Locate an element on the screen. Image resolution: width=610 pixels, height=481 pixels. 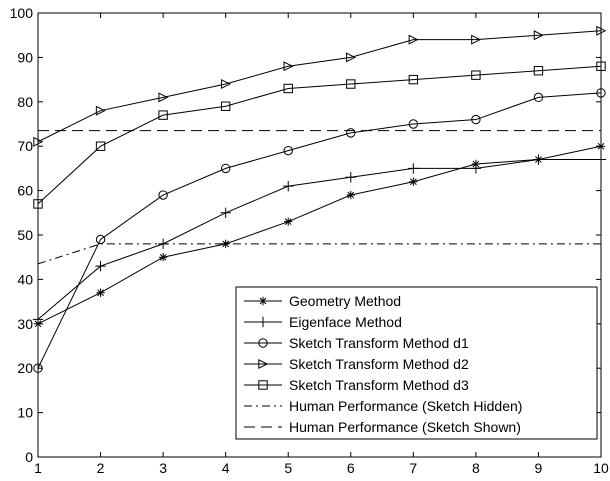
series-line is located at coordinates (319, 254).